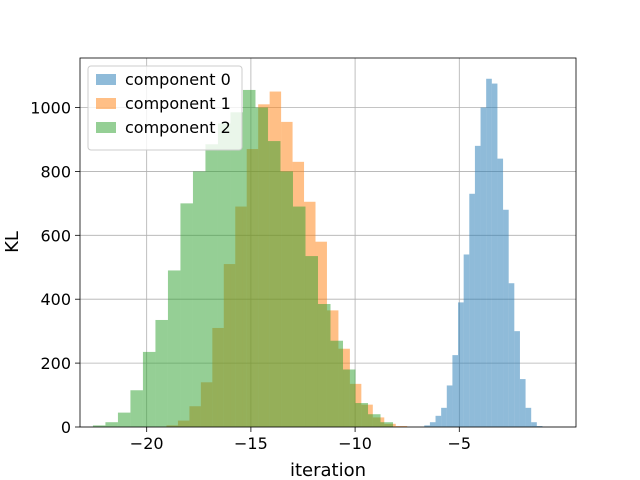 The width and height of the screenshot is (640, 480). What do you see at coordinates (55, 268) in the screenshot?
I see `y-axis-ticks: 0 200 400 600 800 1000` at bounding box center [55, 268].